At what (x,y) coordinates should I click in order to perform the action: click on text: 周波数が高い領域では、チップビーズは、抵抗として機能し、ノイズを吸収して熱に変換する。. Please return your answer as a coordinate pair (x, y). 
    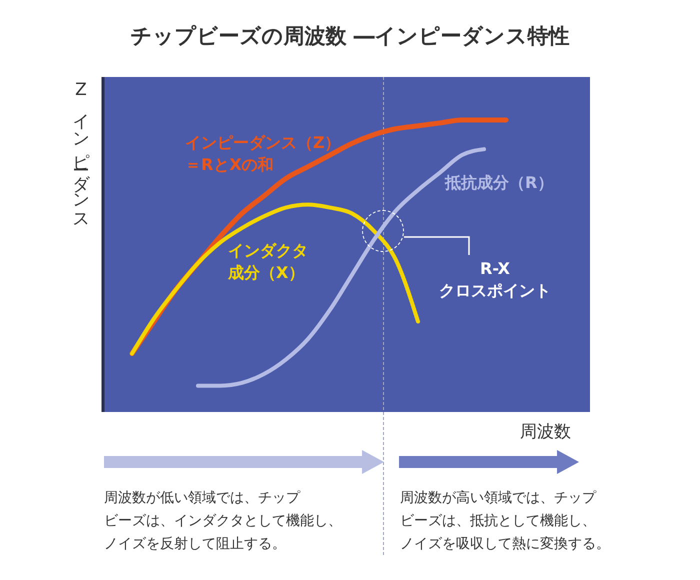
    Looking at the image, I should click on (505, 521).